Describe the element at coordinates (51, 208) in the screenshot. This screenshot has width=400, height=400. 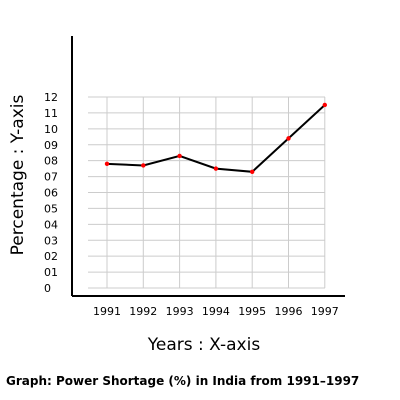
I see `y-tick-label: 05` at that location.